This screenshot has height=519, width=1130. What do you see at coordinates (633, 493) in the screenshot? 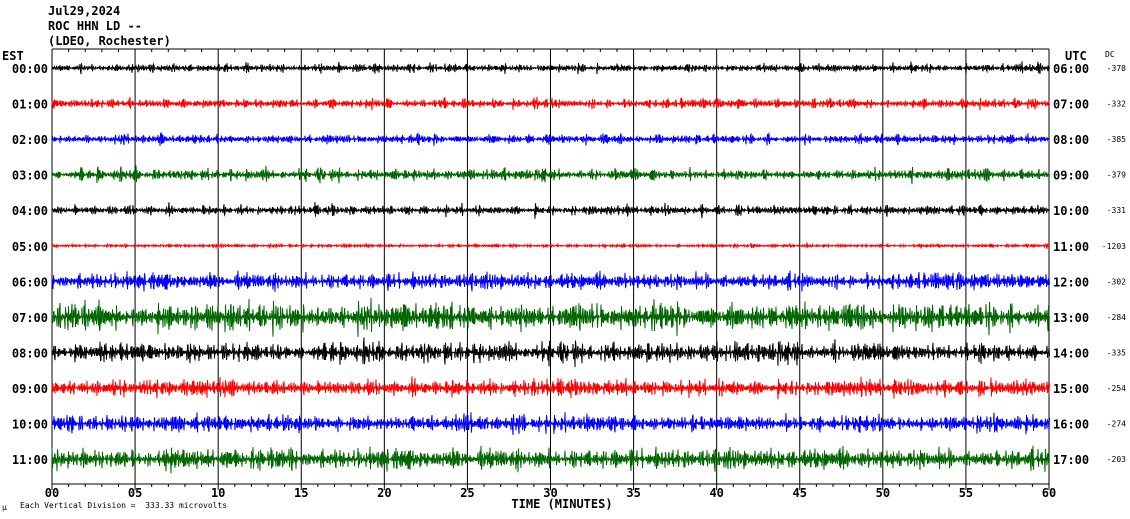
I see `x-tick-label: 35` at bounding box center [633, 493].